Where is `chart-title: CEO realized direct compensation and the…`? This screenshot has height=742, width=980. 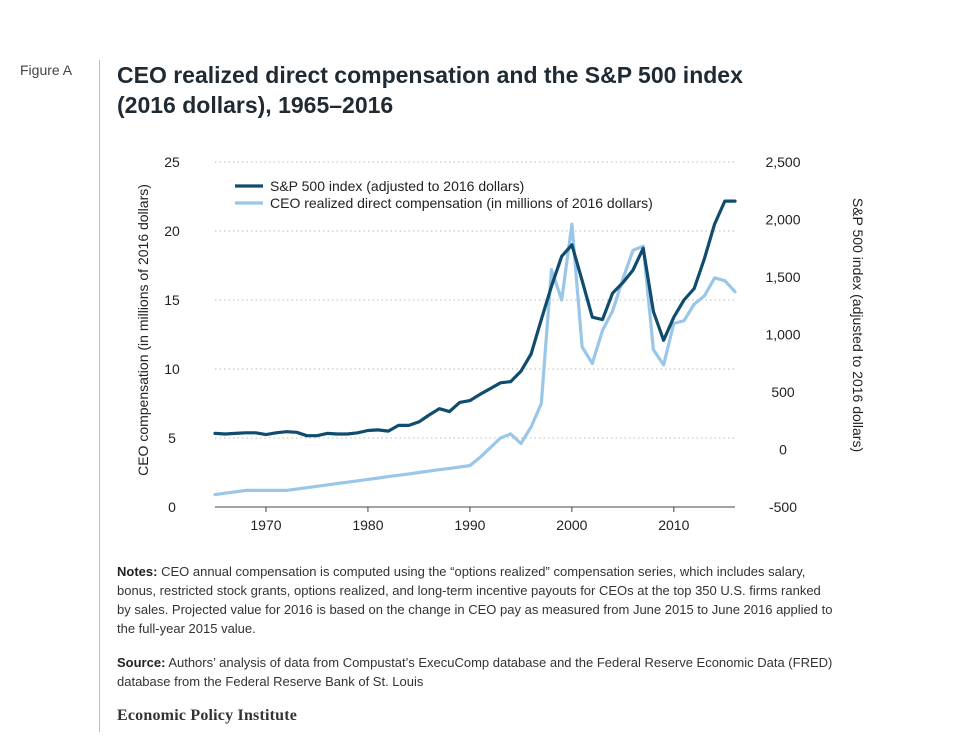 chart-title: CEO realized direct compensation and the… is located at coordinates (497, 90).